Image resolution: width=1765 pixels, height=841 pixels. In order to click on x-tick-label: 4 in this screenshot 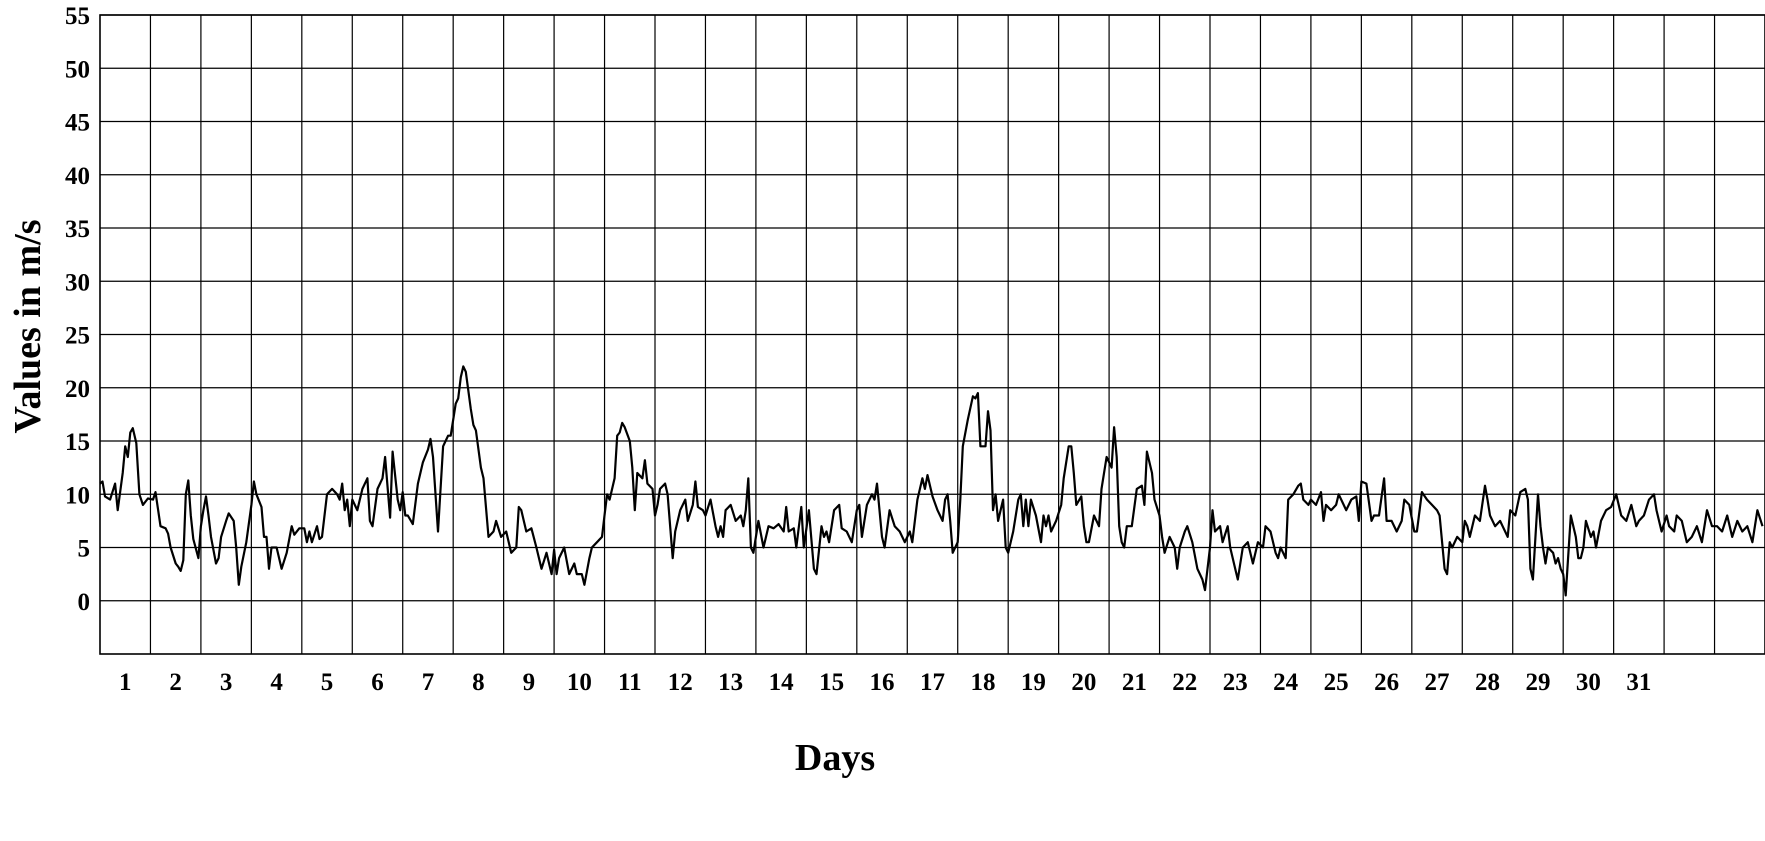, I will do `click(276, 682)`.